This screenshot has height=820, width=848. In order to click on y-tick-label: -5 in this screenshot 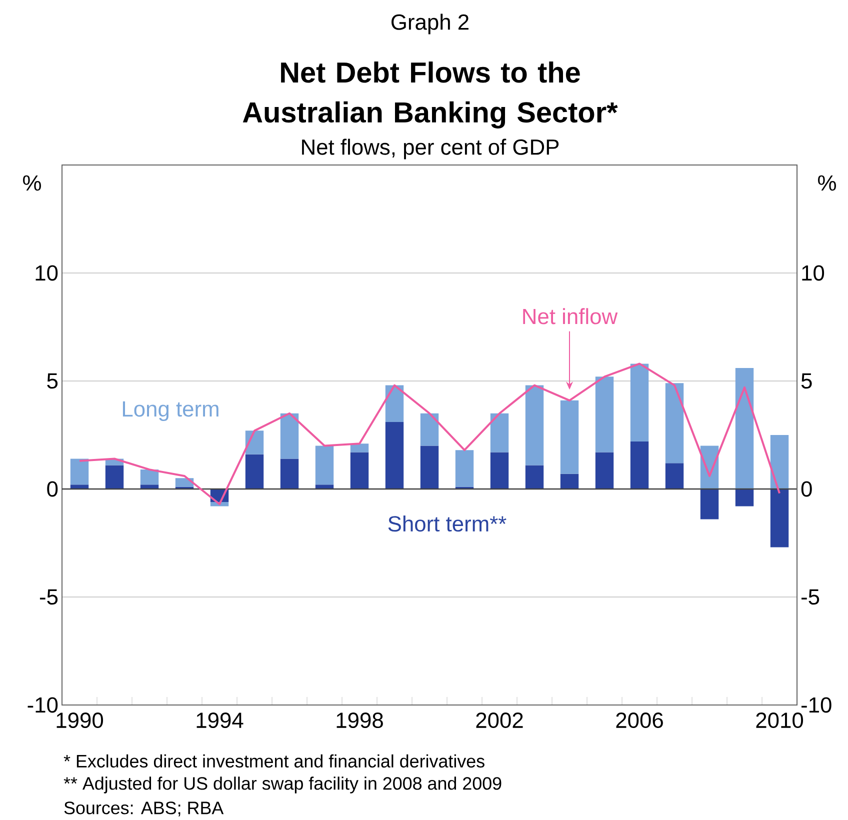, I will do `click(49, 597)`.